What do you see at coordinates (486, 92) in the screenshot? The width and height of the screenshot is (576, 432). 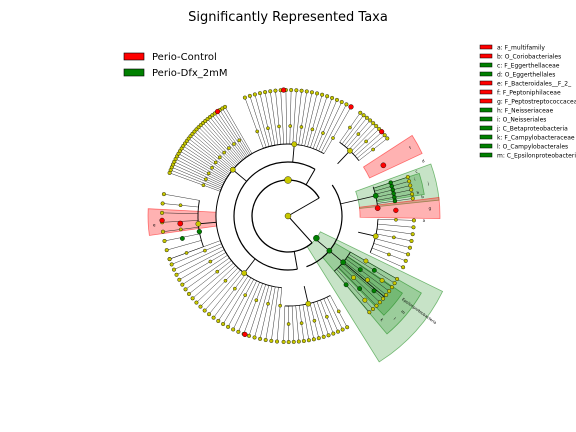 I see `taxa-swatch-f` at bounding box center [486, 92].